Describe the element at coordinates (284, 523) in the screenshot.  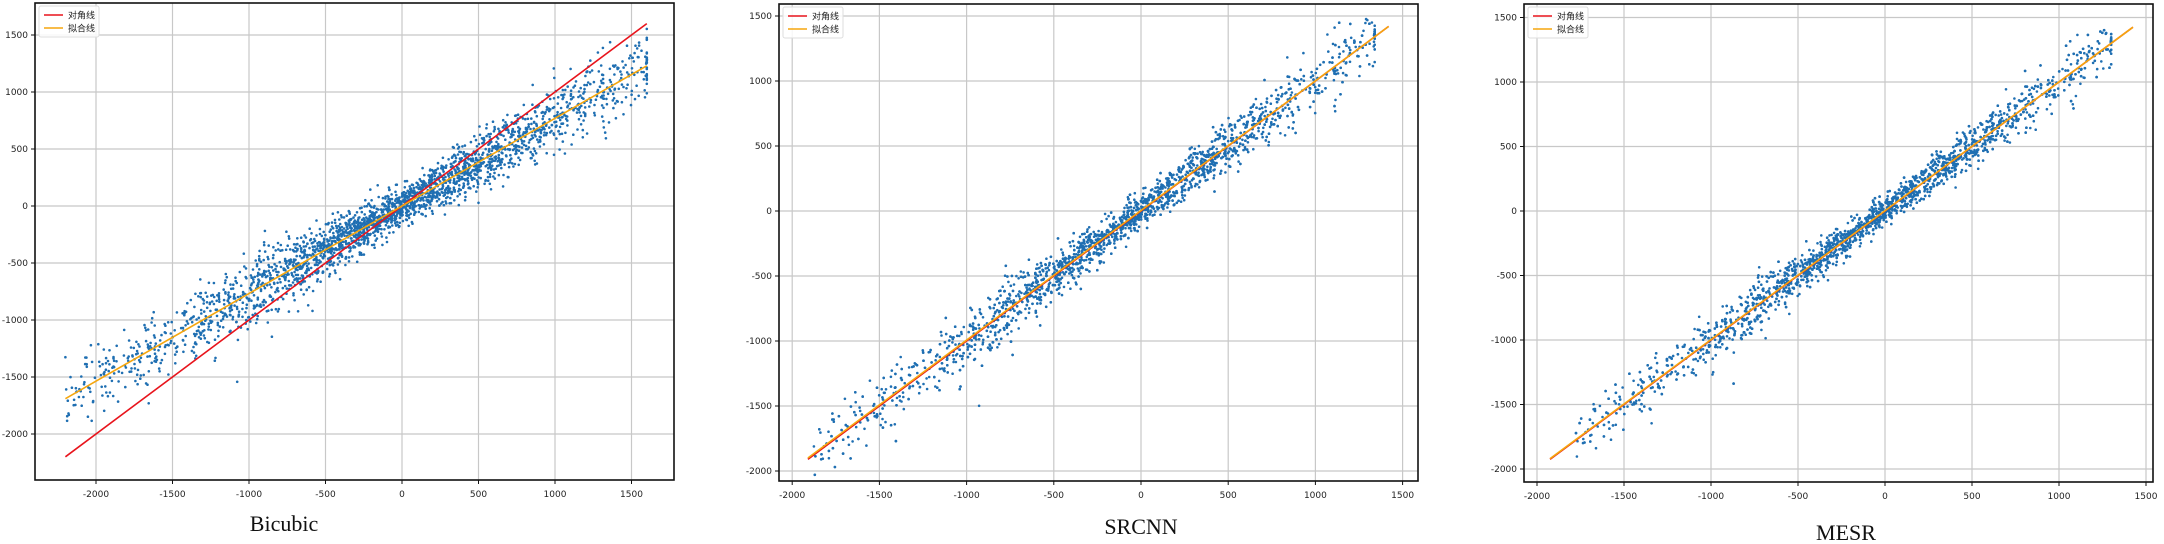
I see `caption-bicubic: Bicubic` at that location.